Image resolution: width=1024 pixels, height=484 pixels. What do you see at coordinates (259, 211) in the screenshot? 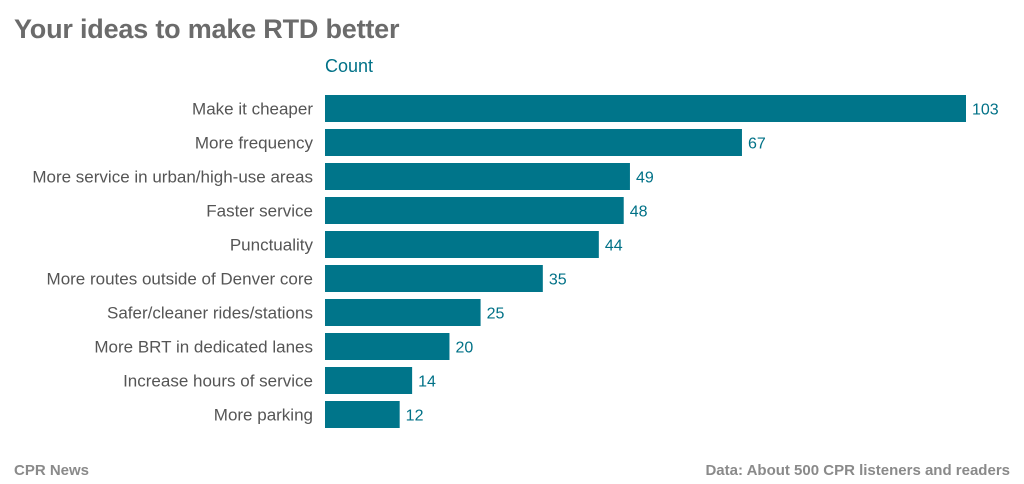
I see `category-label: Faster service` at bounding box center [259, 211].